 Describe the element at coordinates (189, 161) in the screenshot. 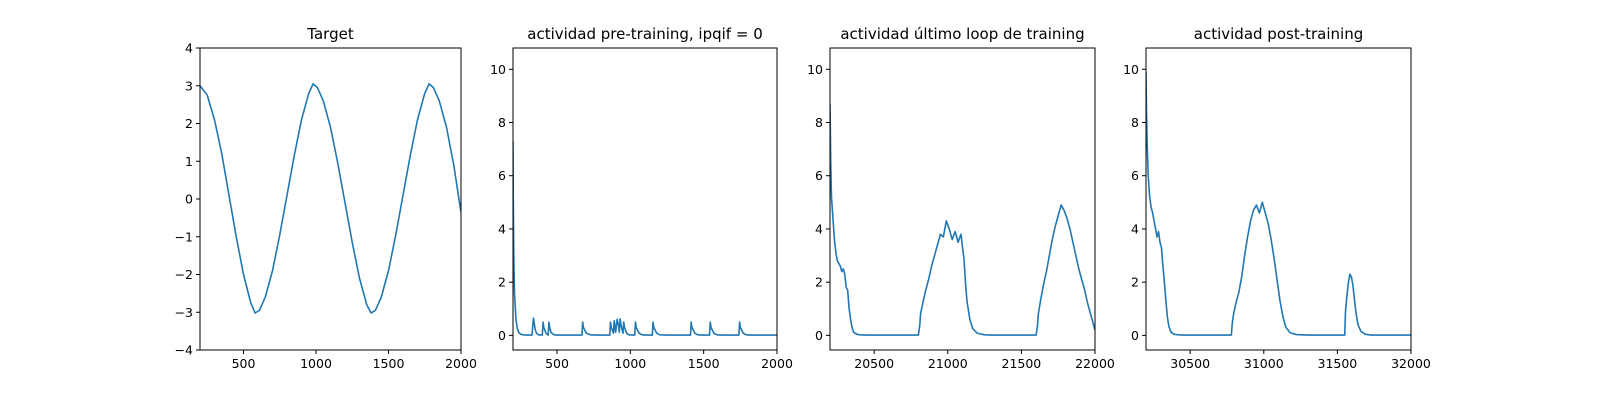

I see `y-tick-label: 1` at that location.